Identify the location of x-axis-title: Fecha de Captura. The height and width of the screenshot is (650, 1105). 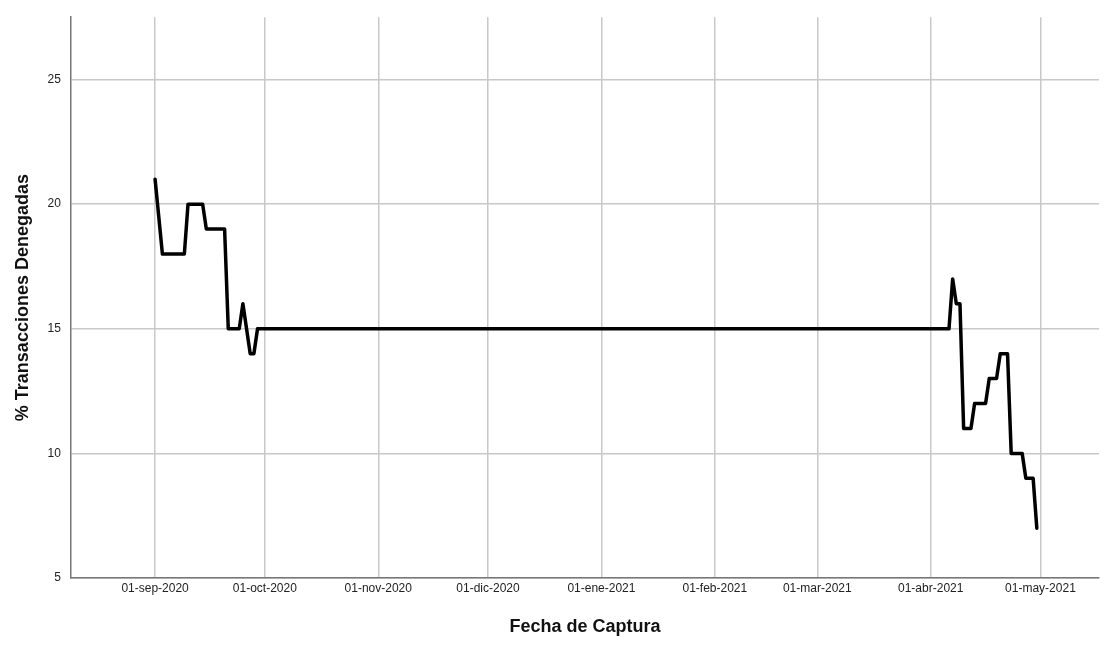
(585, 626).